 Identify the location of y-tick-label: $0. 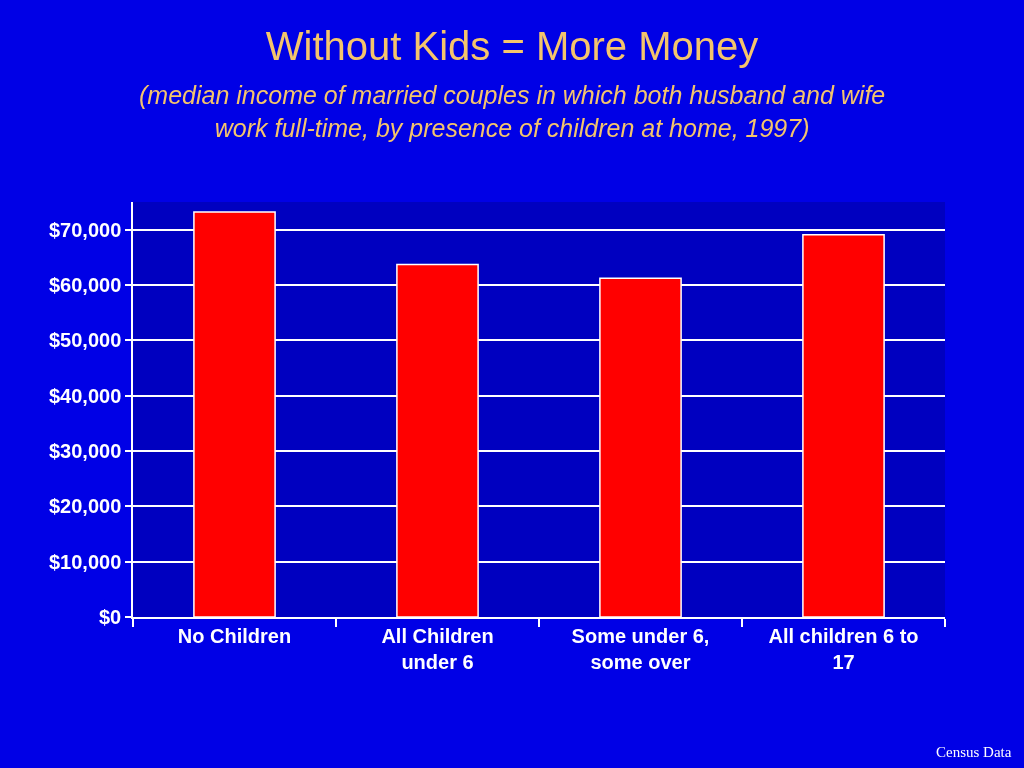
(110, 617).